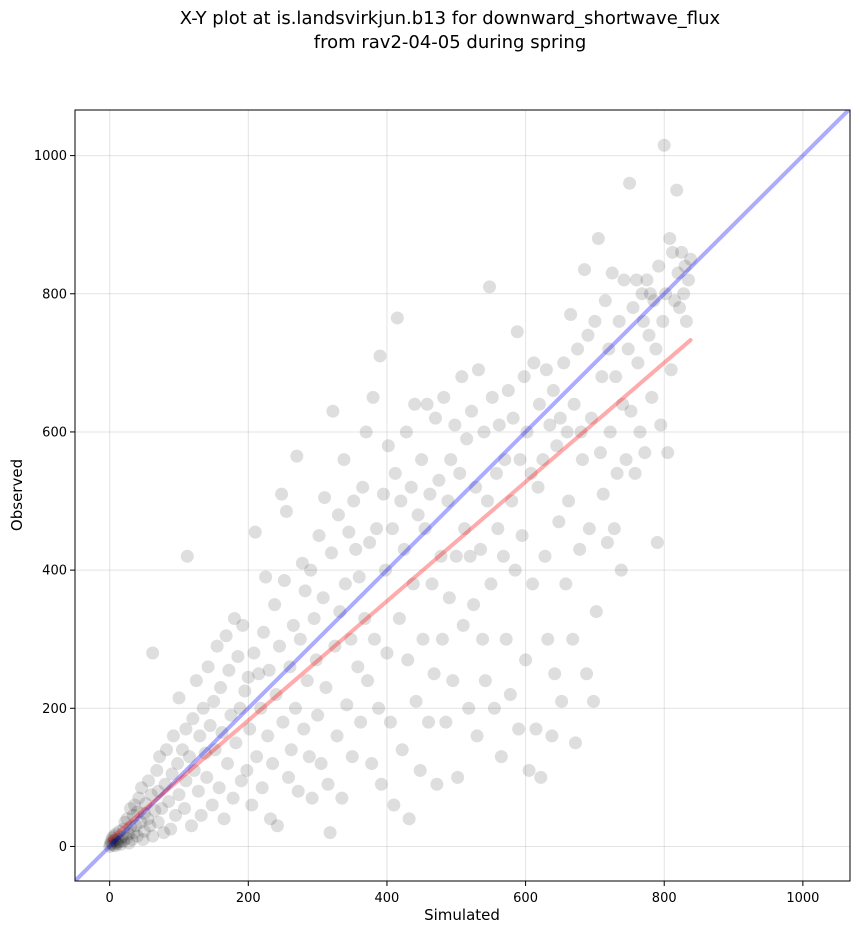 This screenshot has width=860, height=934. Describe the element at coordinates (664, 898) in the screenshot. I see `x-tick-label: 800` at that location.